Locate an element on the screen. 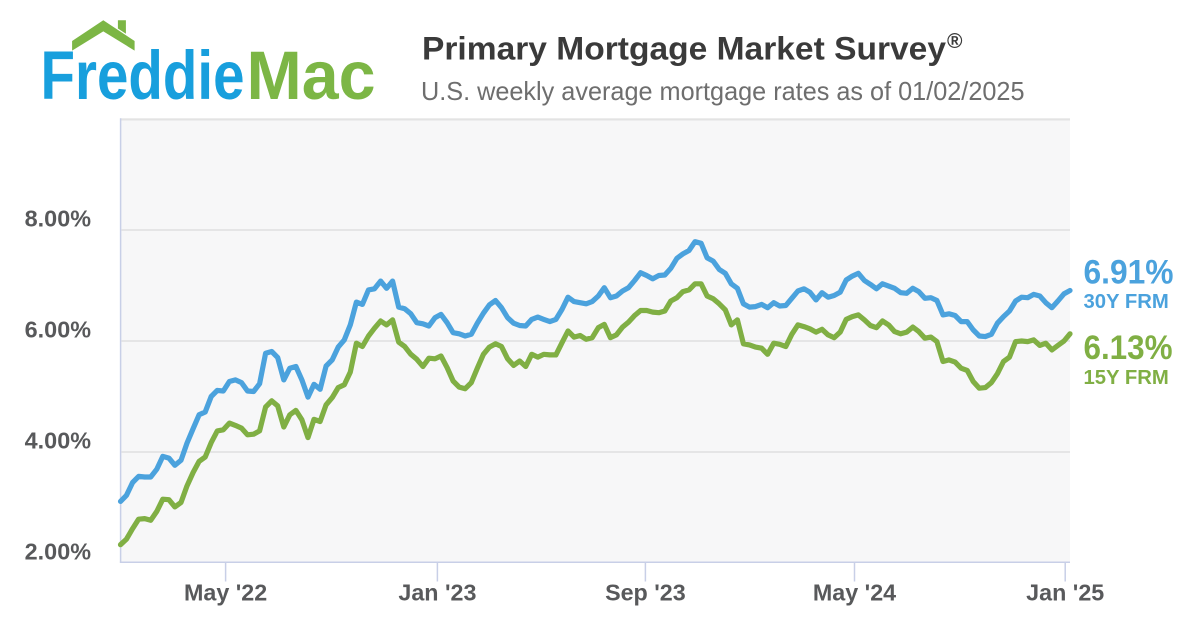 This screenshot has width=1200, height=635. svg-text: 6.13% is located at coordinates (1128, 348).